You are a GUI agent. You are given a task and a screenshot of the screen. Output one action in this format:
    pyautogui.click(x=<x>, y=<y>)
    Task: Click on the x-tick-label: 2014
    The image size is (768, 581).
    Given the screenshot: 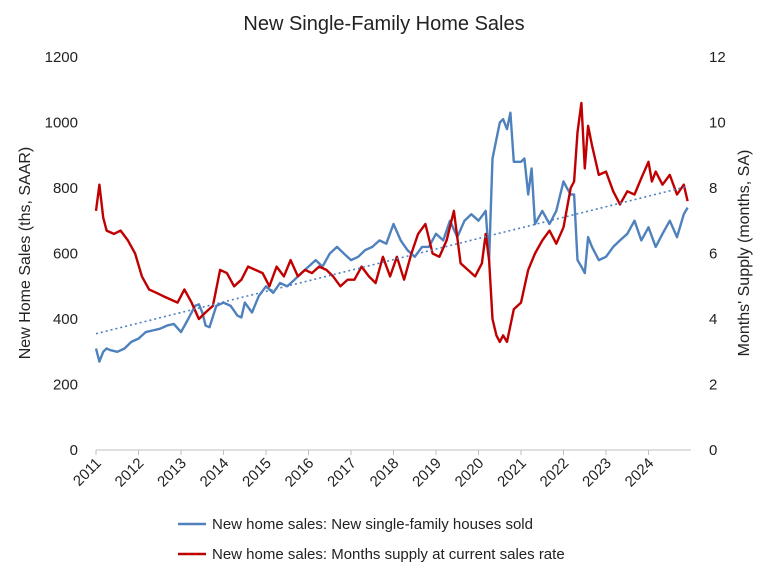 What is the action you would take?
    pyautogui.click(x=215, y=473)
    